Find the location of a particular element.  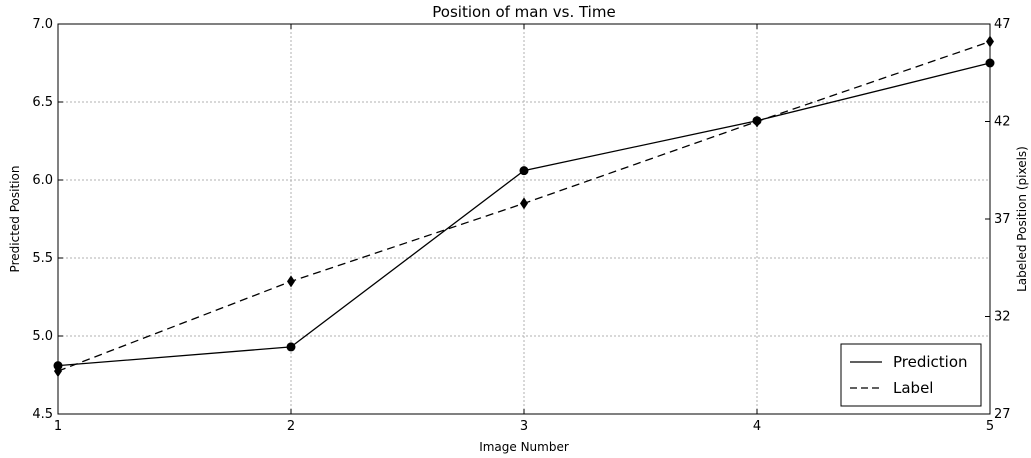

y-tick-label: 5.0 is located at coordinates (42, 336).